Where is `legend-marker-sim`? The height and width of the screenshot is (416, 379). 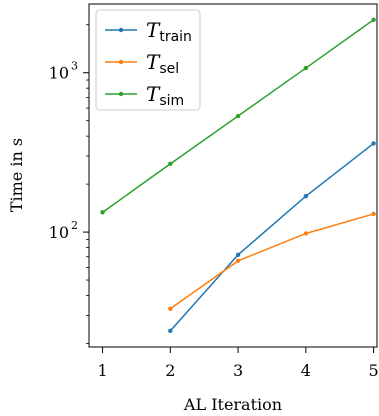
legend-marker-sim is located at coordinates (121, 94).